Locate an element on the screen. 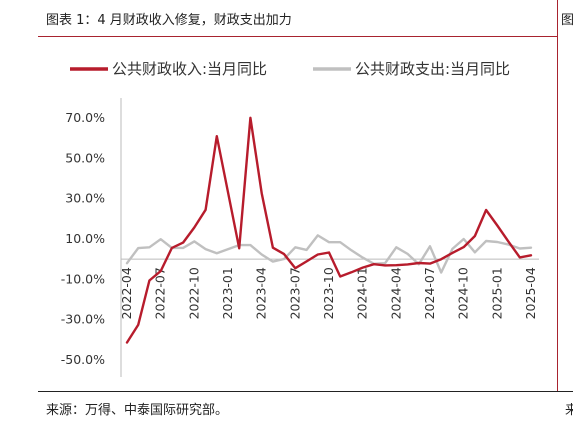  chart-legend: 公共财政收入:当月同比 公共财政支出:当月同比 is located at coordinates (290, 69).